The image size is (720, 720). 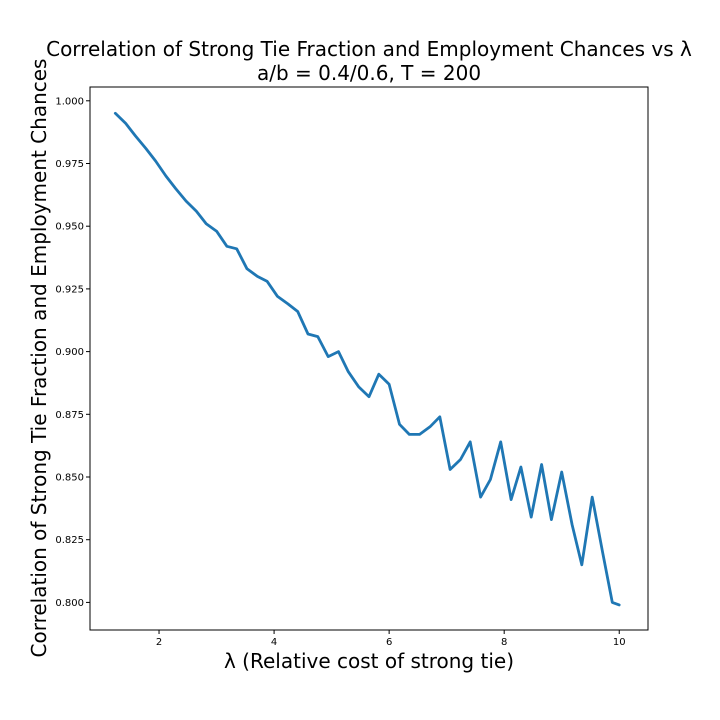 I want to click on y-tick-label: 0.825, so click(x=69, y=540).